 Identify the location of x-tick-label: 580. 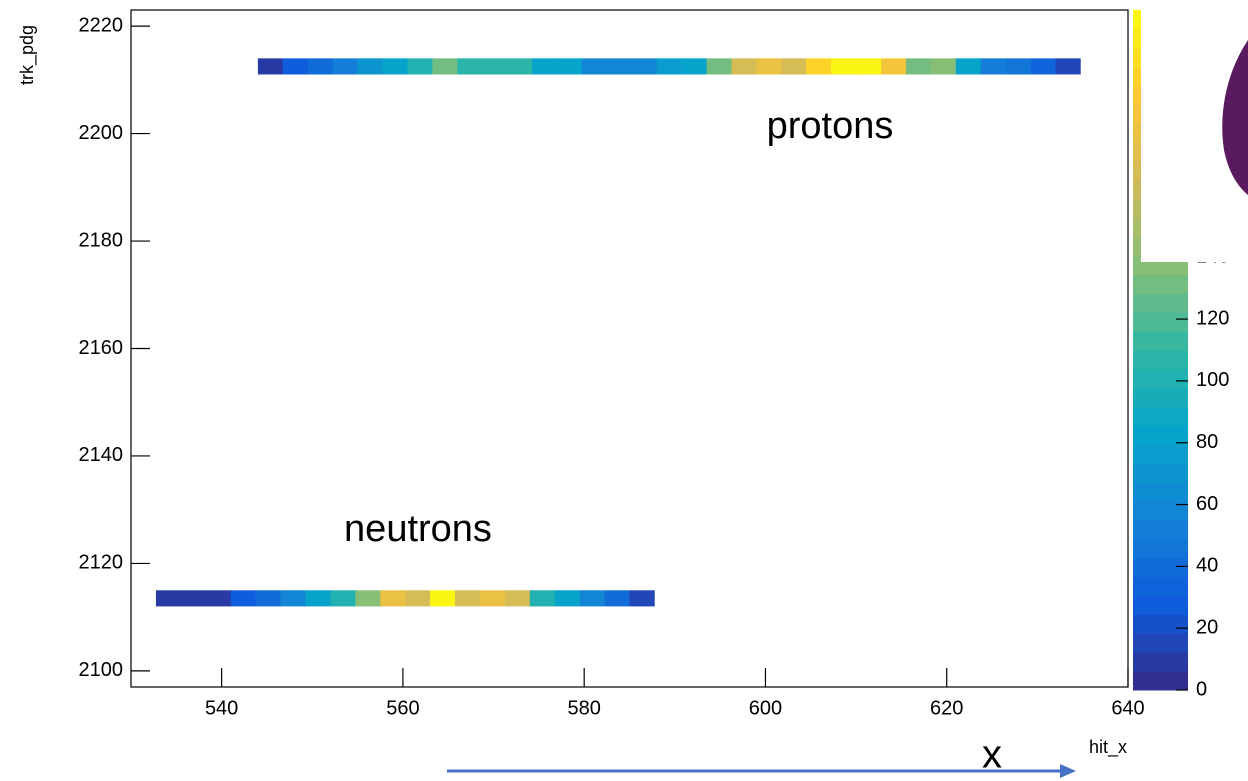
(583, 708).